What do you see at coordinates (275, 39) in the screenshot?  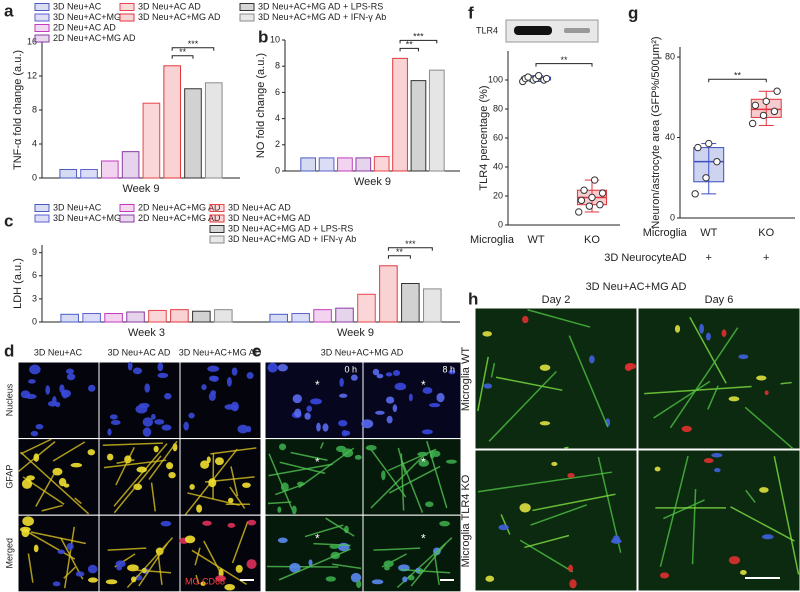 I see `y-tick-label: 10` at bounding box center [275, 39].